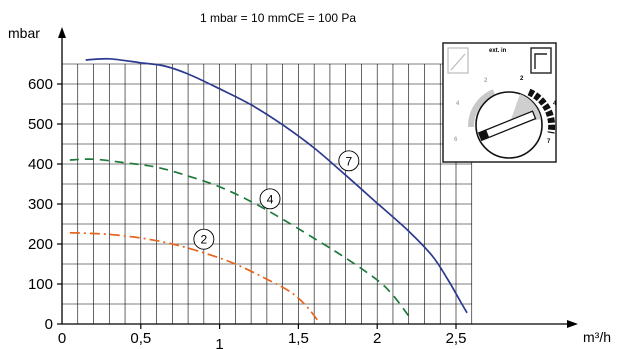 The width and height of the screenshot is (630, 349). Describe the element at coordinates (40, 124) in the screenshot. I see `y-tick-label: 500` at that location.